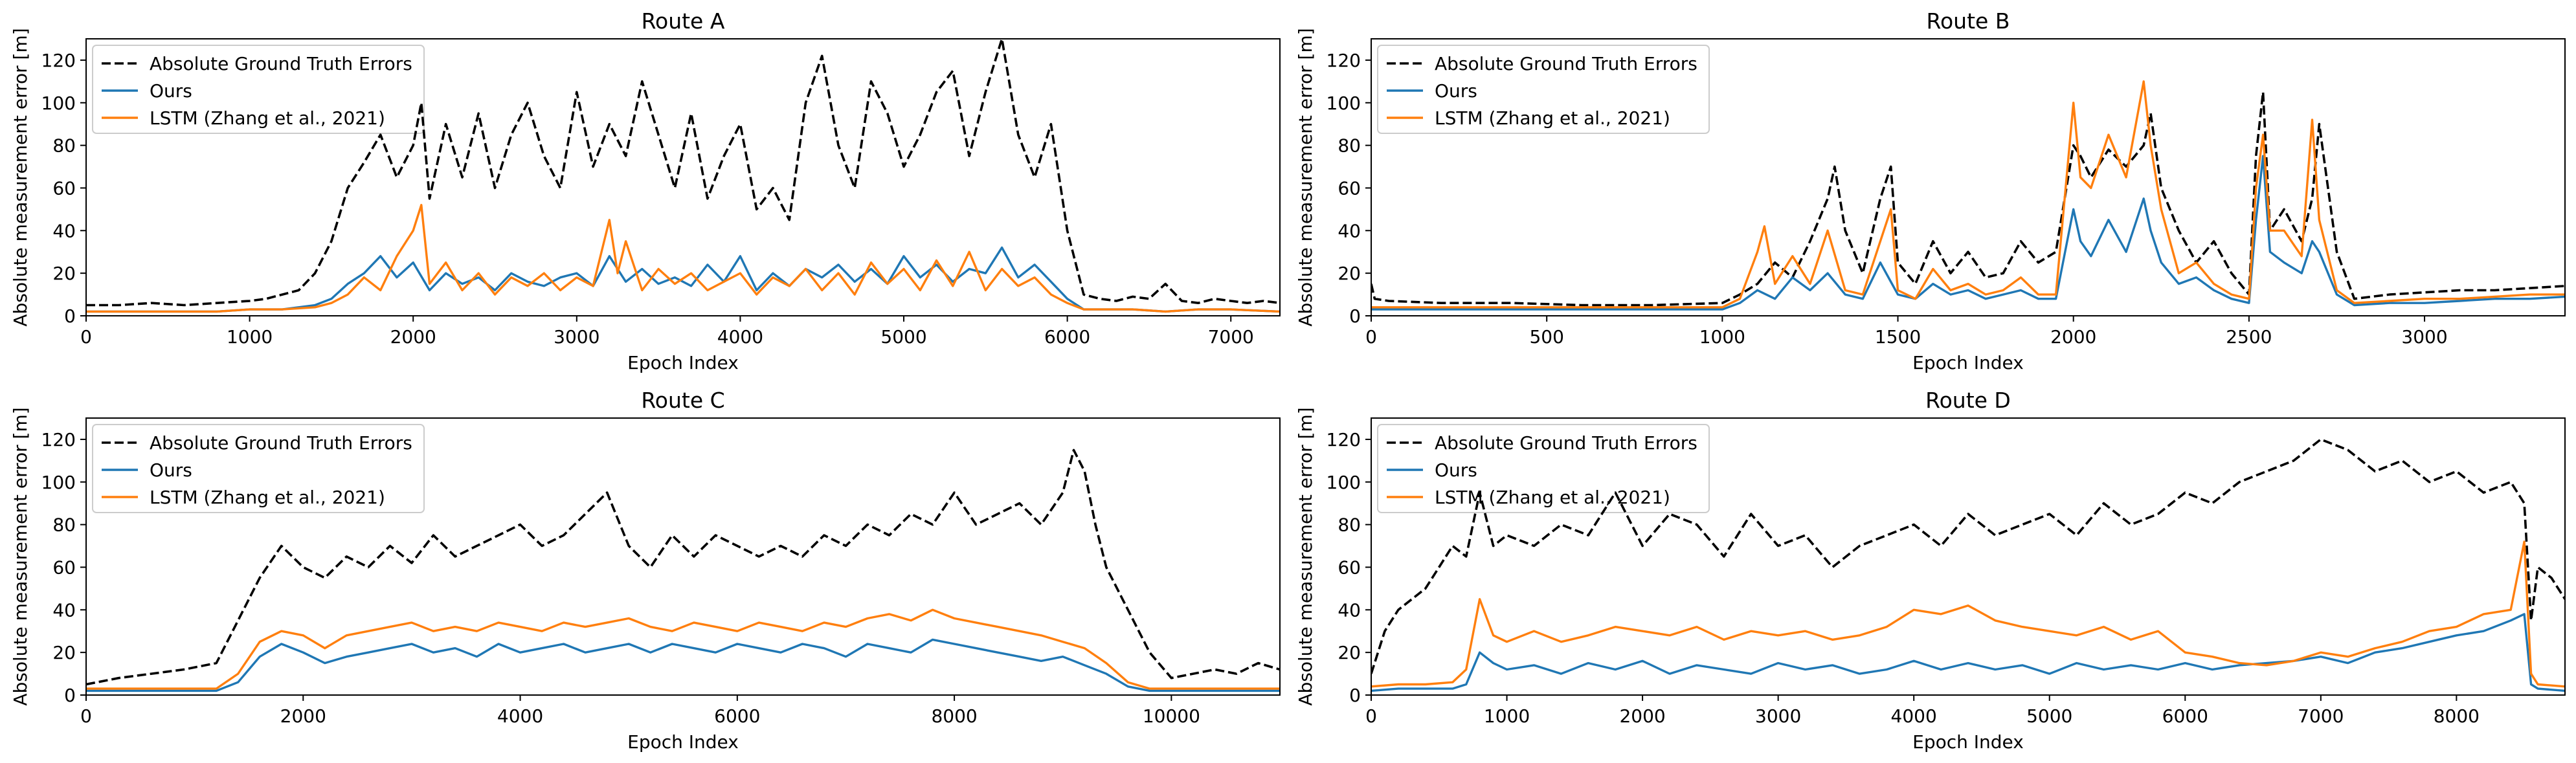  What do you see at coordinates (683, 21) in the screenshot?
I see `chart-title: Route A` at bounding box center [683, 21].